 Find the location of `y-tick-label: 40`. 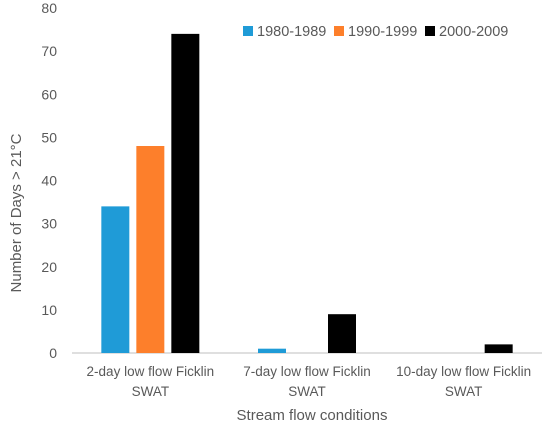

y-tick-label: 40 is located at coordinates (49, 181).